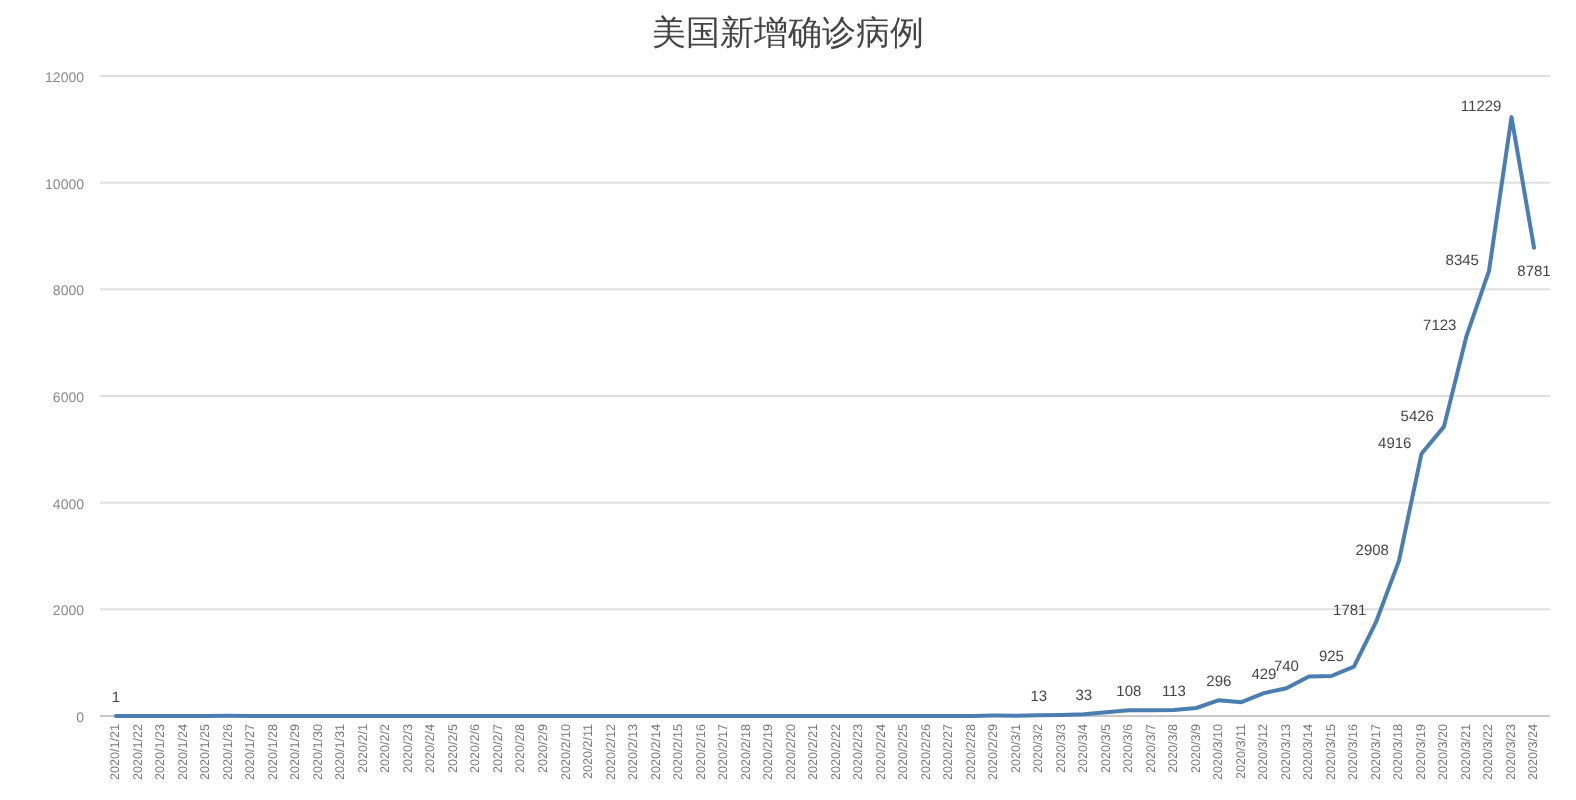  Describe the element at coordinates (788, 34) in the screenshot. I see `chart-title: 美国新增确诊病例` at that location.